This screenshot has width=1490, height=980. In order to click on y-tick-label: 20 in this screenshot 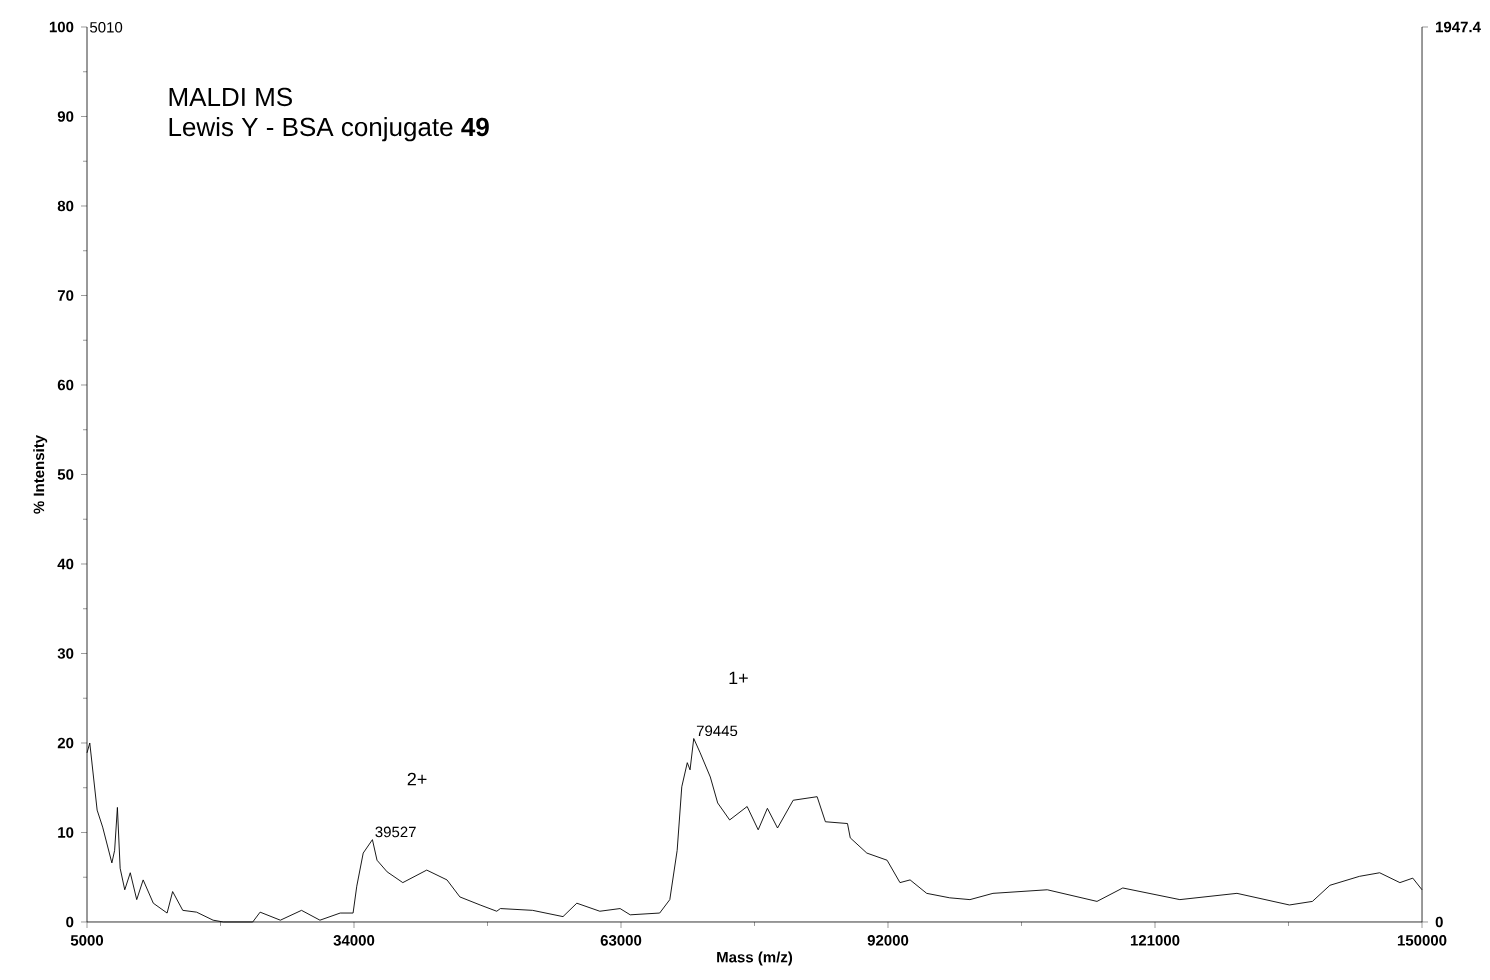, I will do `click(65, 743)`.